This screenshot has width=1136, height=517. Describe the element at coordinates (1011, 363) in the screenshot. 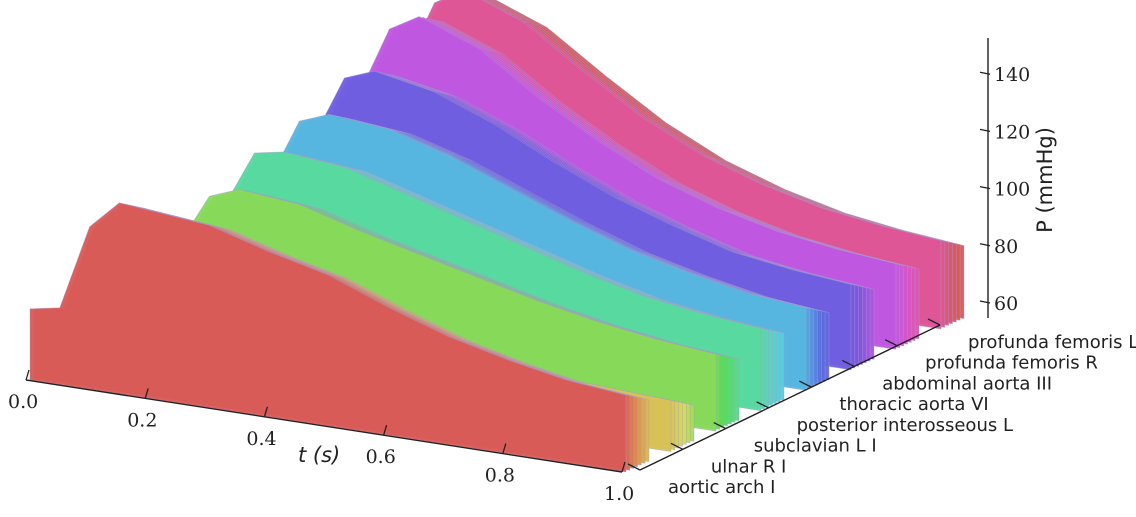

I see `vessel-tick-label: profunda femoris R` at that location.